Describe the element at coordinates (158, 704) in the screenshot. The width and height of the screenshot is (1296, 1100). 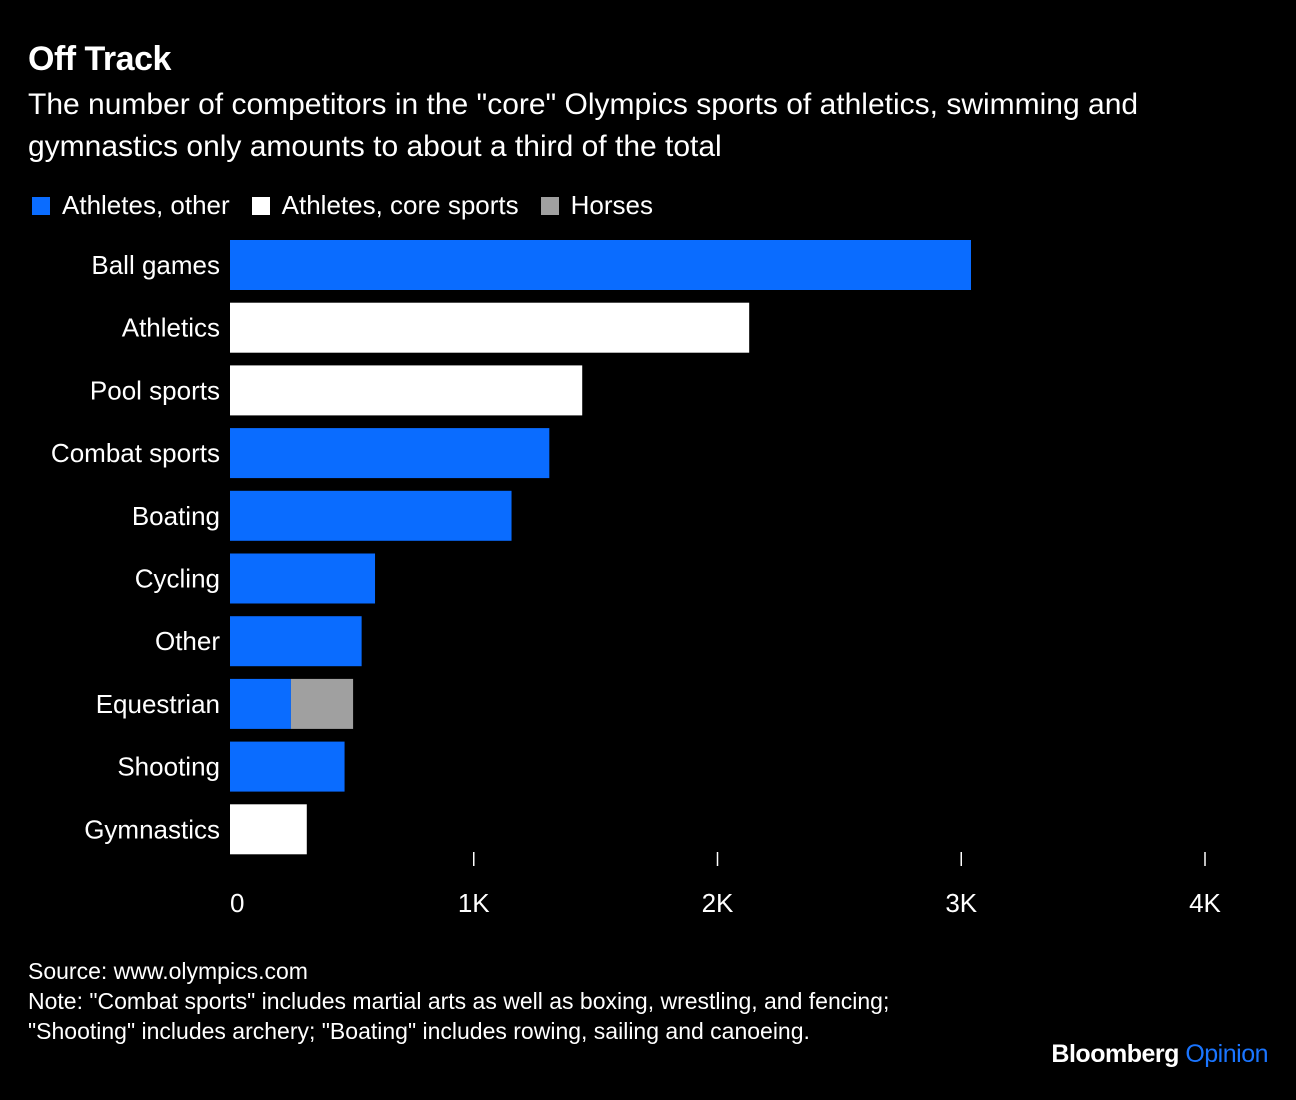
I see `category-label-equestrian: Equestrian` at that location.